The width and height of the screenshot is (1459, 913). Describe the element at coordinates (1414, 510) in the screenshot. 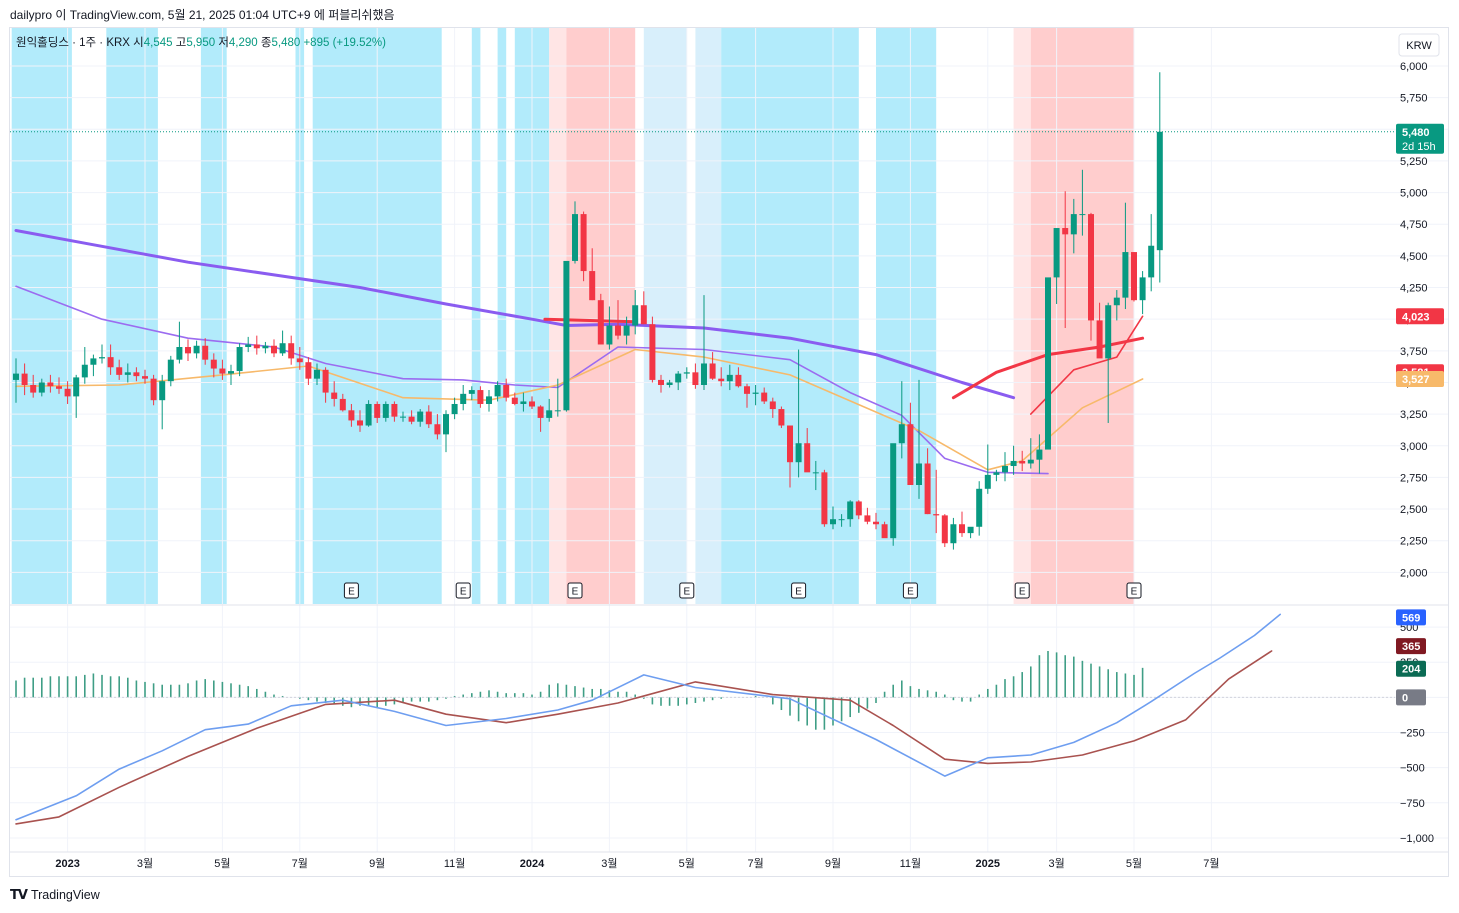

I see `price-axis-label: 2,500` at that location.